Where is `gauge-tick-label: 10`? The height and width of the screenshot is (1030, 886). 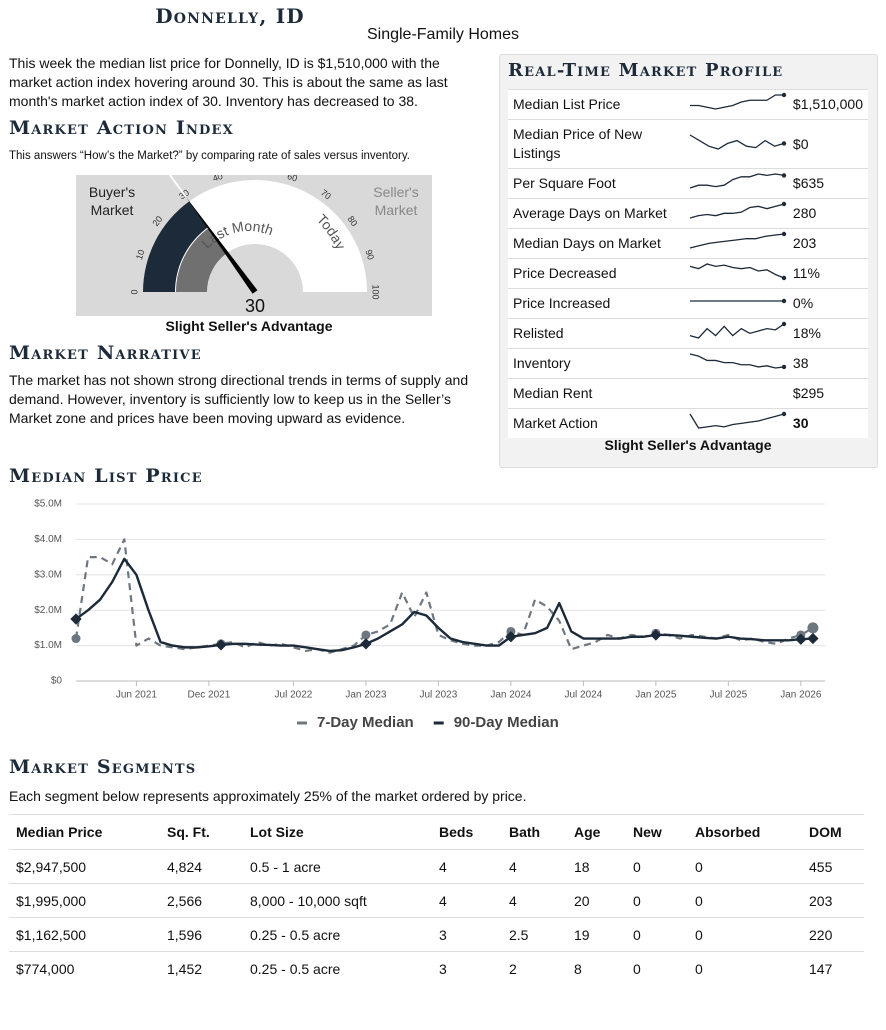 gauge-tick-label: 10 is located at coordinates (140, 254).